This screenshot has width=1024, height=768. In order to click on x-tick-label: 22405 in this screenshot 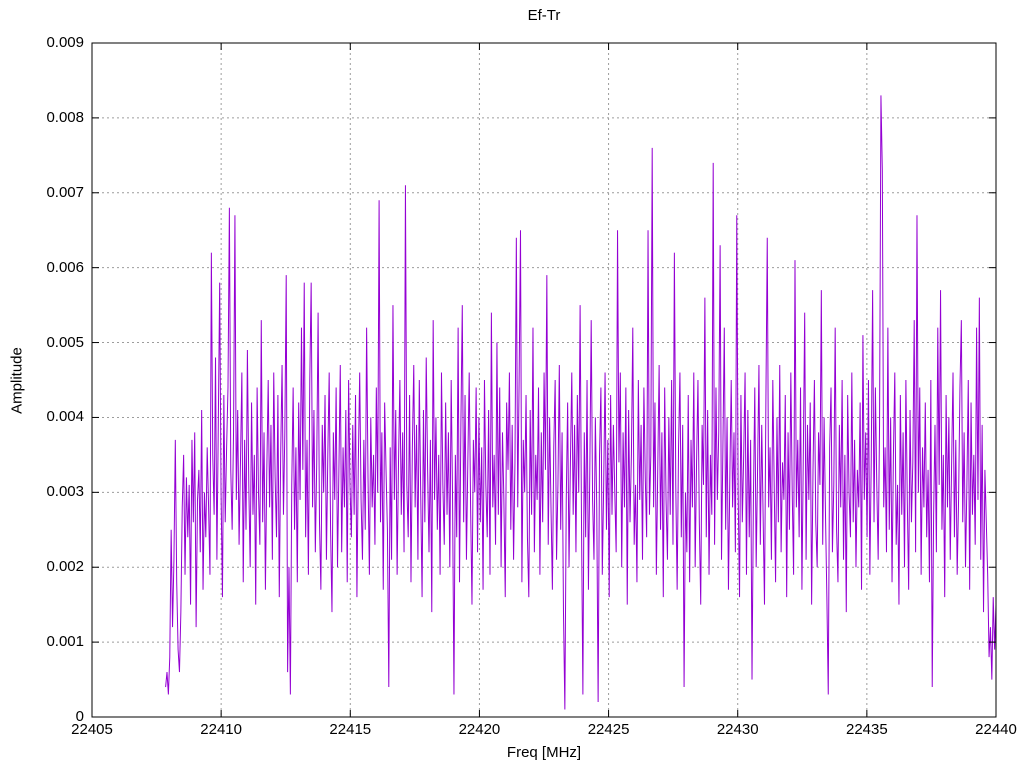, I will do `click(92, 729)`.